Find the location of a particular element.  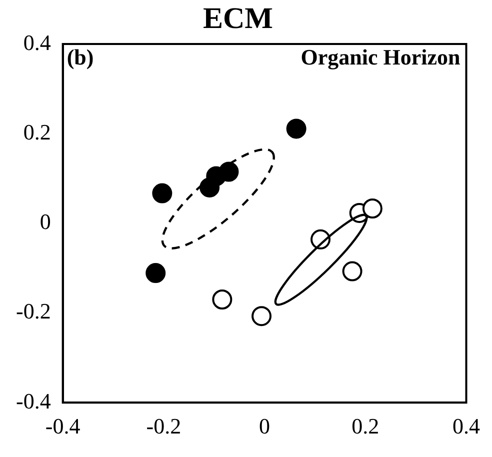

x-tick-label: -0.2 is located at coordinates (164, 426).